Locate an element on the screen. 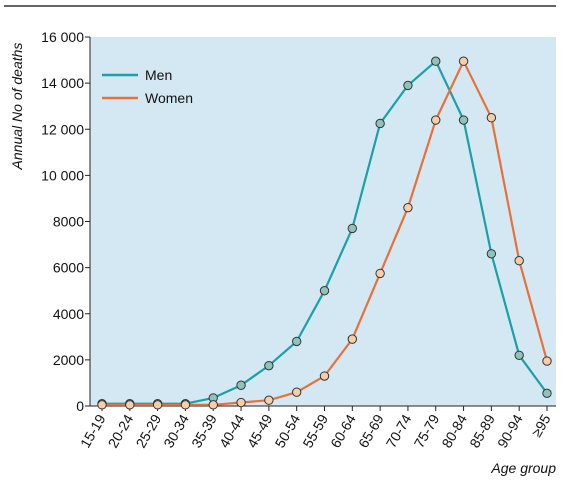 This screenshot has height=482, width=572. y-tick-label: 14 000 is located at coordinates (62, 83).